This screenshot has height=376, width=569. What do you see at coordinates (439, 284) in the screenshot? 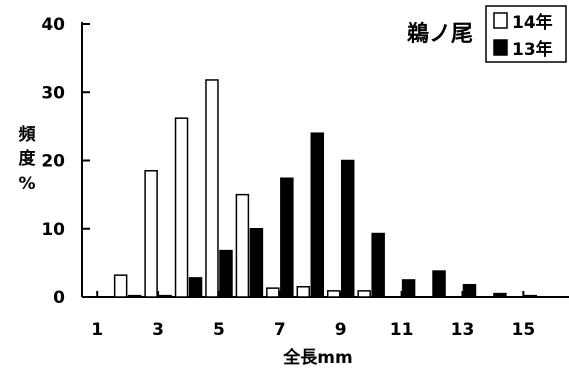
I see `bar-13年-12` at bounding box center [439, 284].